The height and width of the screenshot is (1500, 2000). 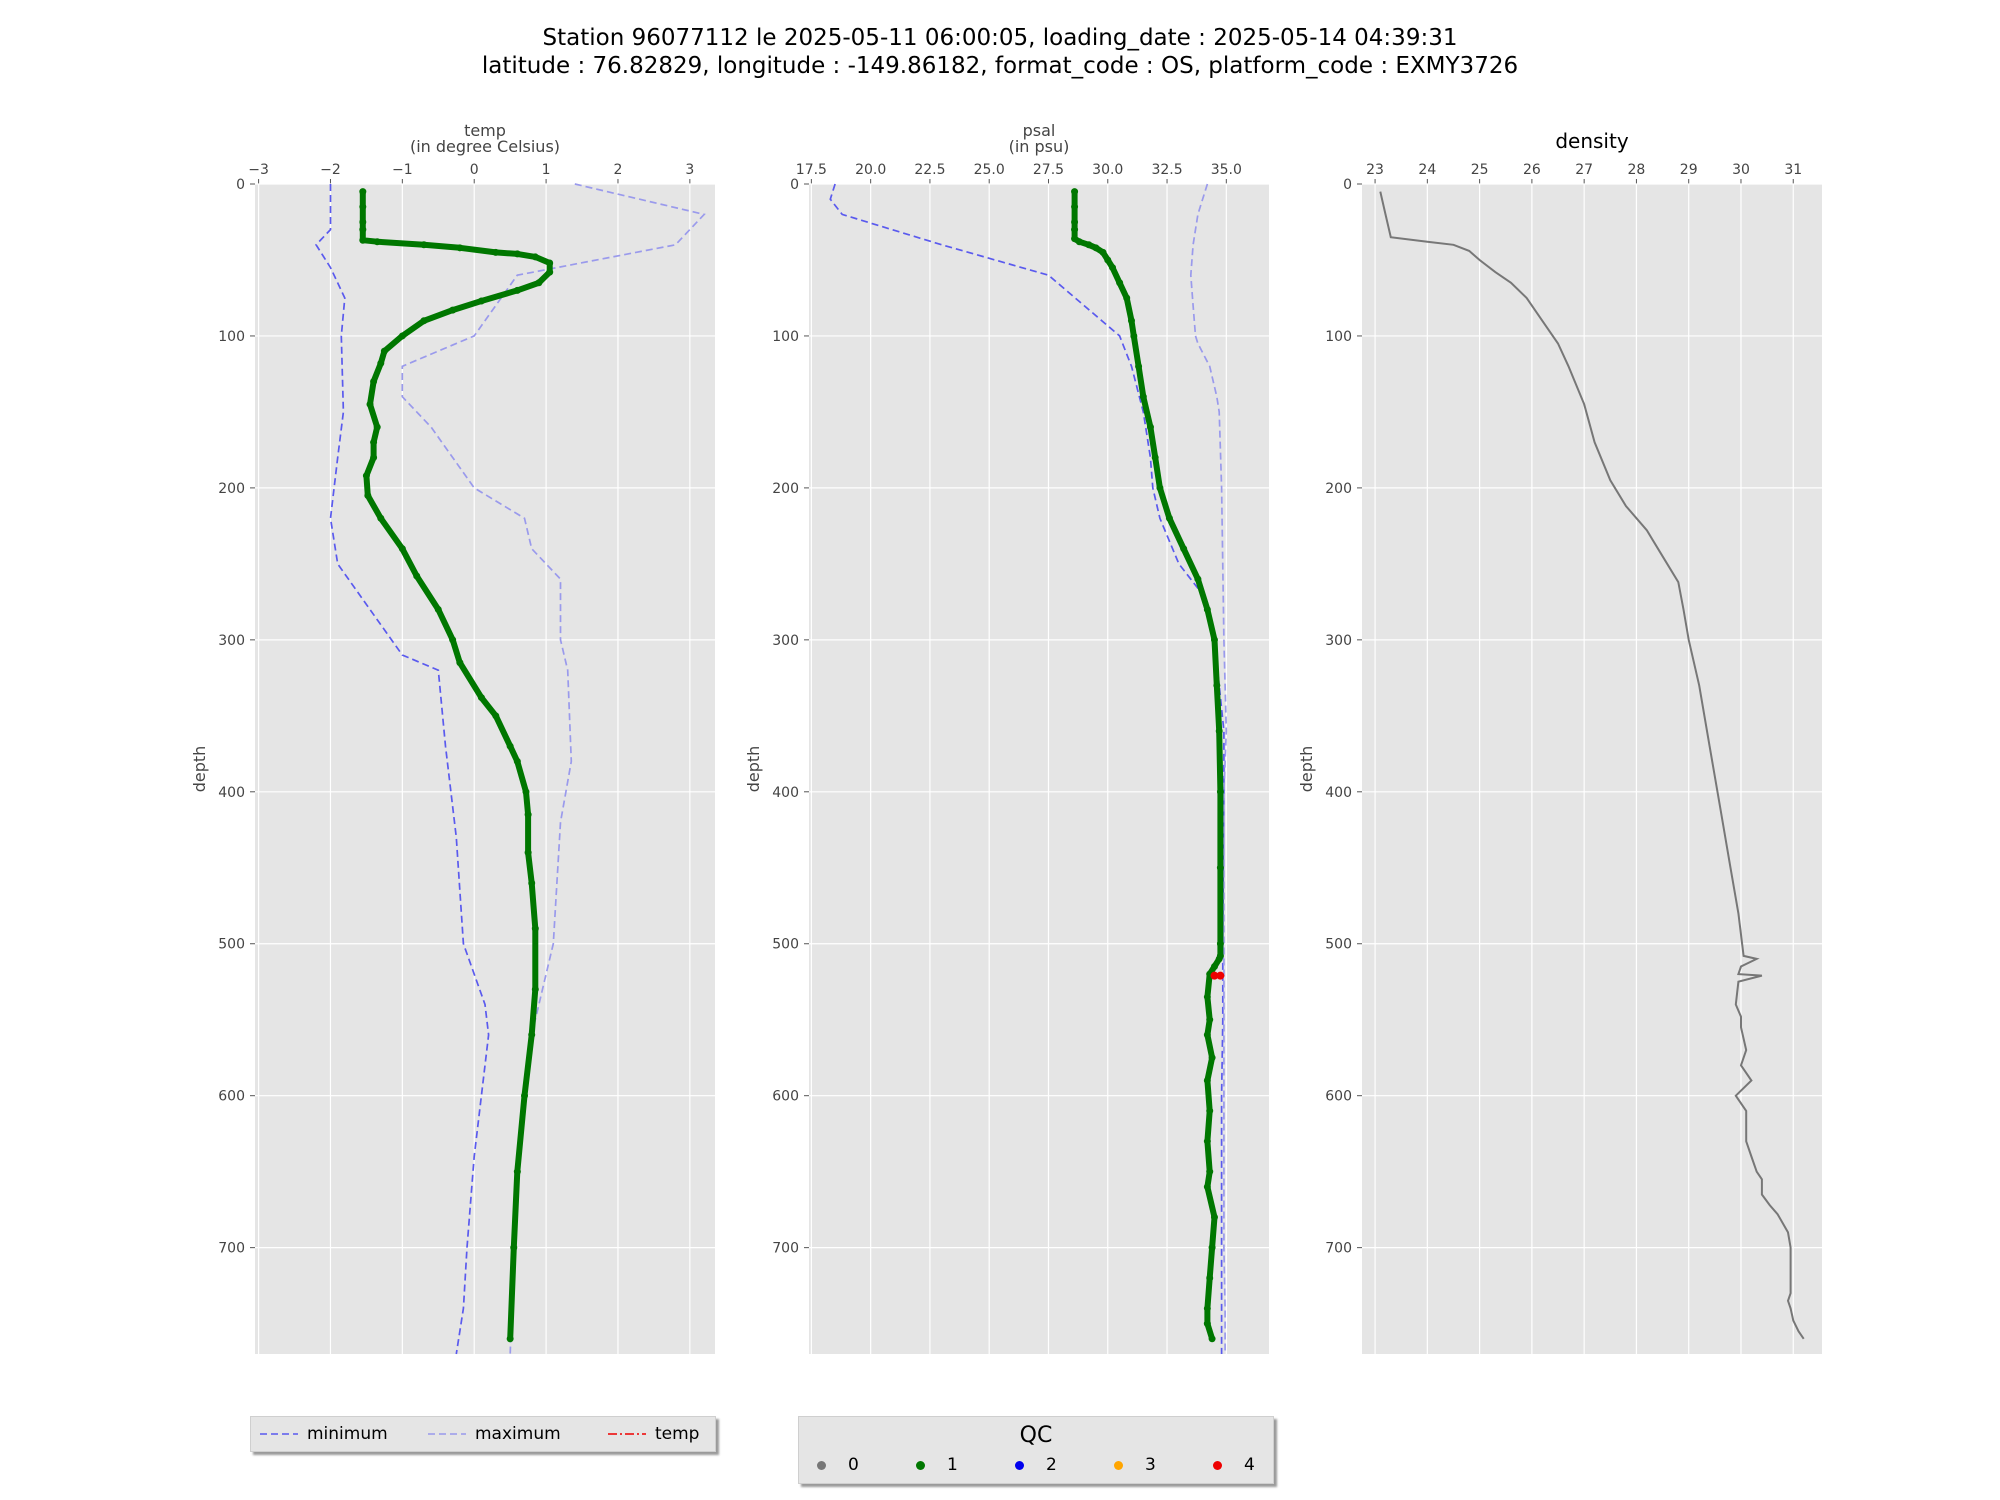 I want to click on density-y-tick-label: 500, so click(x=1338, y=945).